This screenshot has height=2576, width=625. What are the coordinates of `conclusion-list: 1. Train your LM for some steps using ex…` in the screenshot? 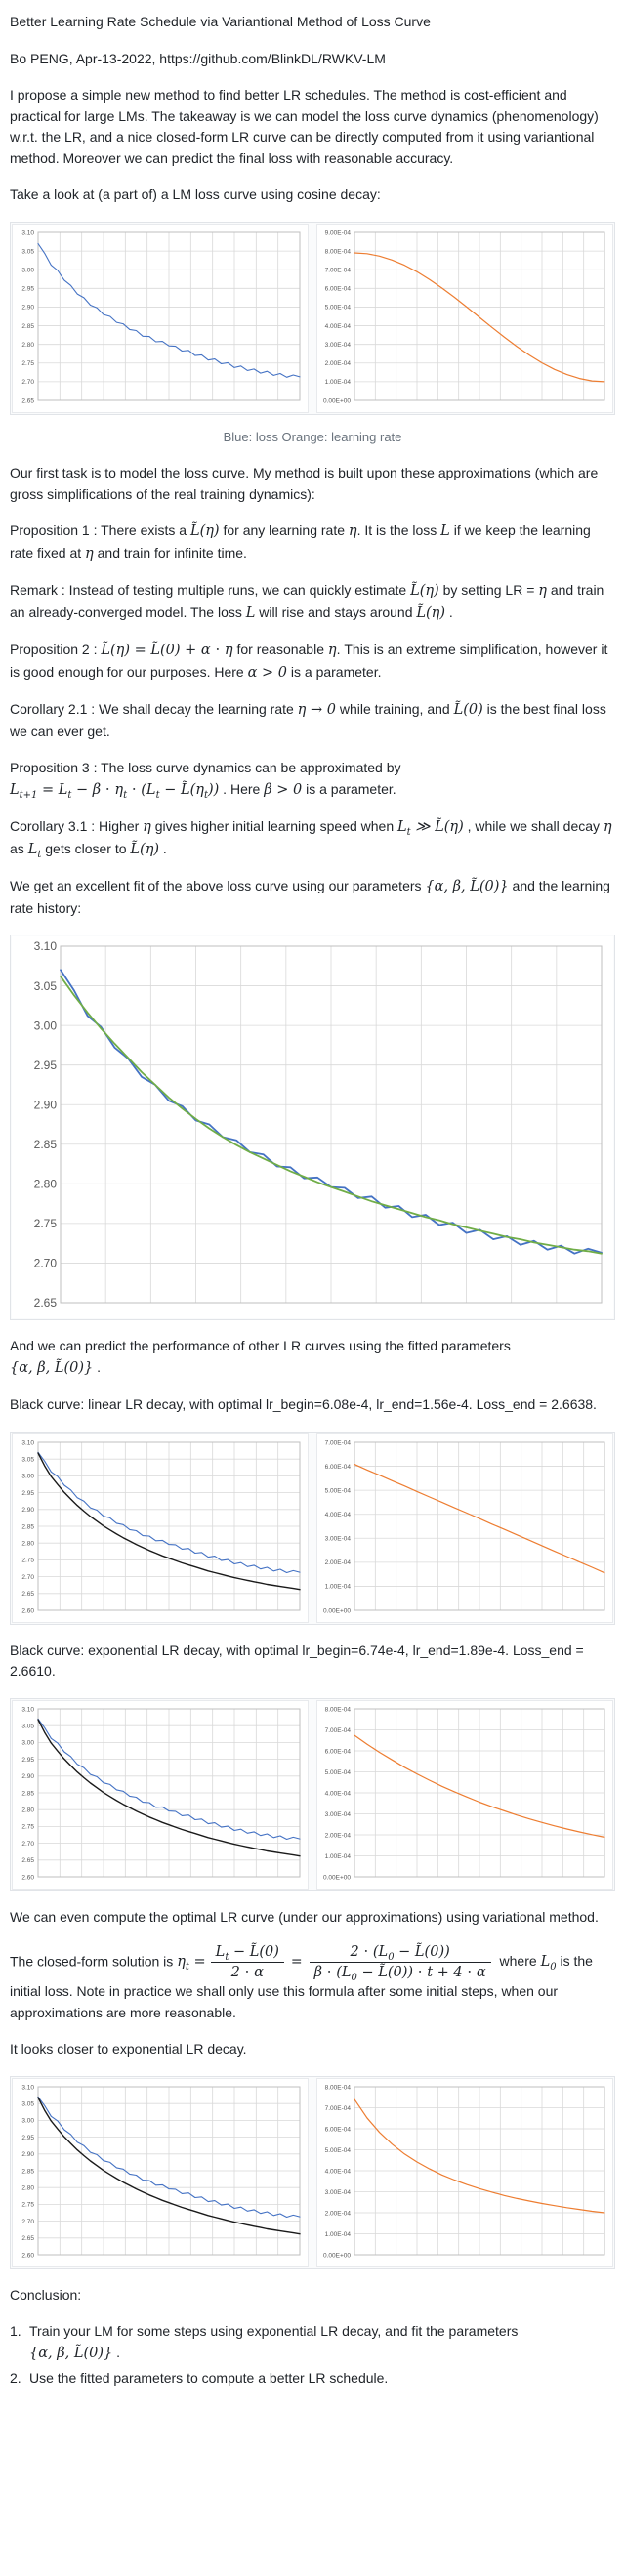 It's located at (312, 2355).